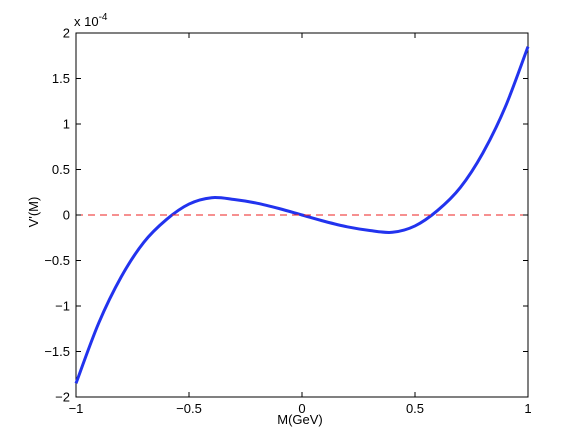 The height and width of the screenshot is (439, 584). What do you see at coordinates (61, 169) in the screenshot?
I see `y-tick-label: 0.5` at bounding box center [61, 169].